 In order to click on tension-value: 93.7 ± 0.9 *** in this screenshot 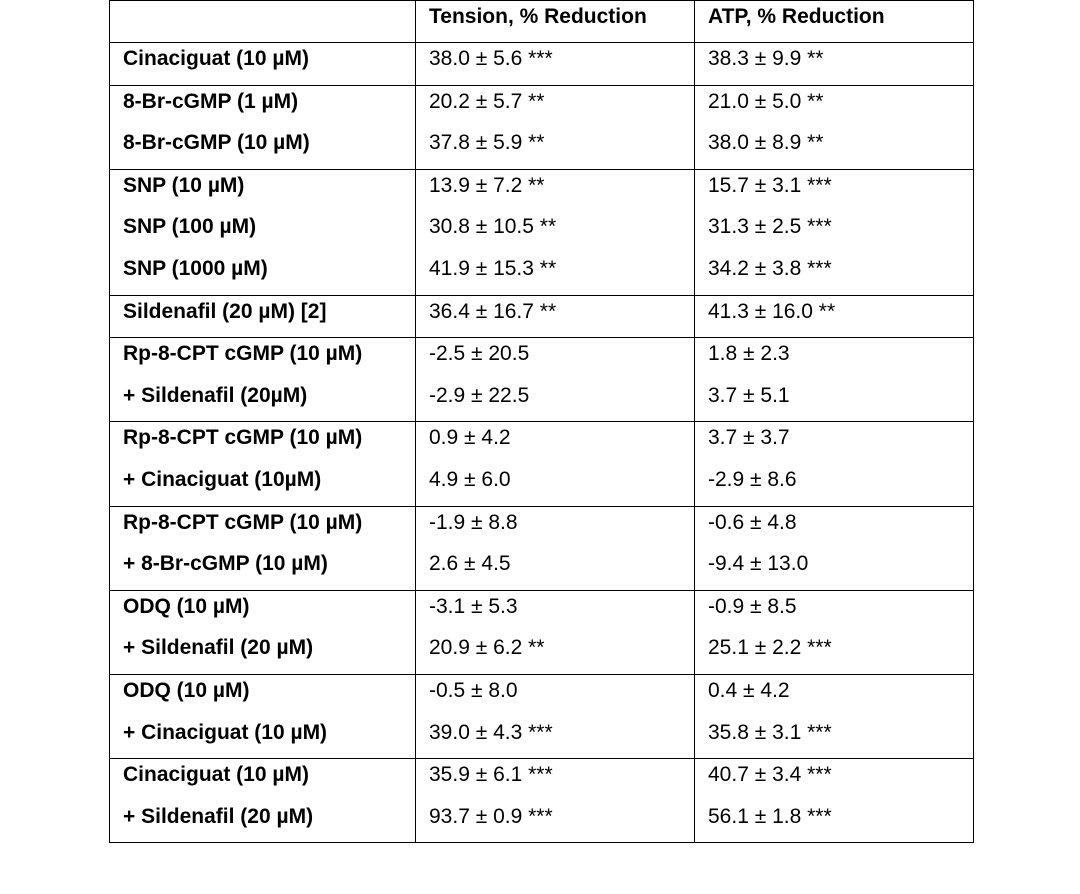, I will do `click(491, 816)`.